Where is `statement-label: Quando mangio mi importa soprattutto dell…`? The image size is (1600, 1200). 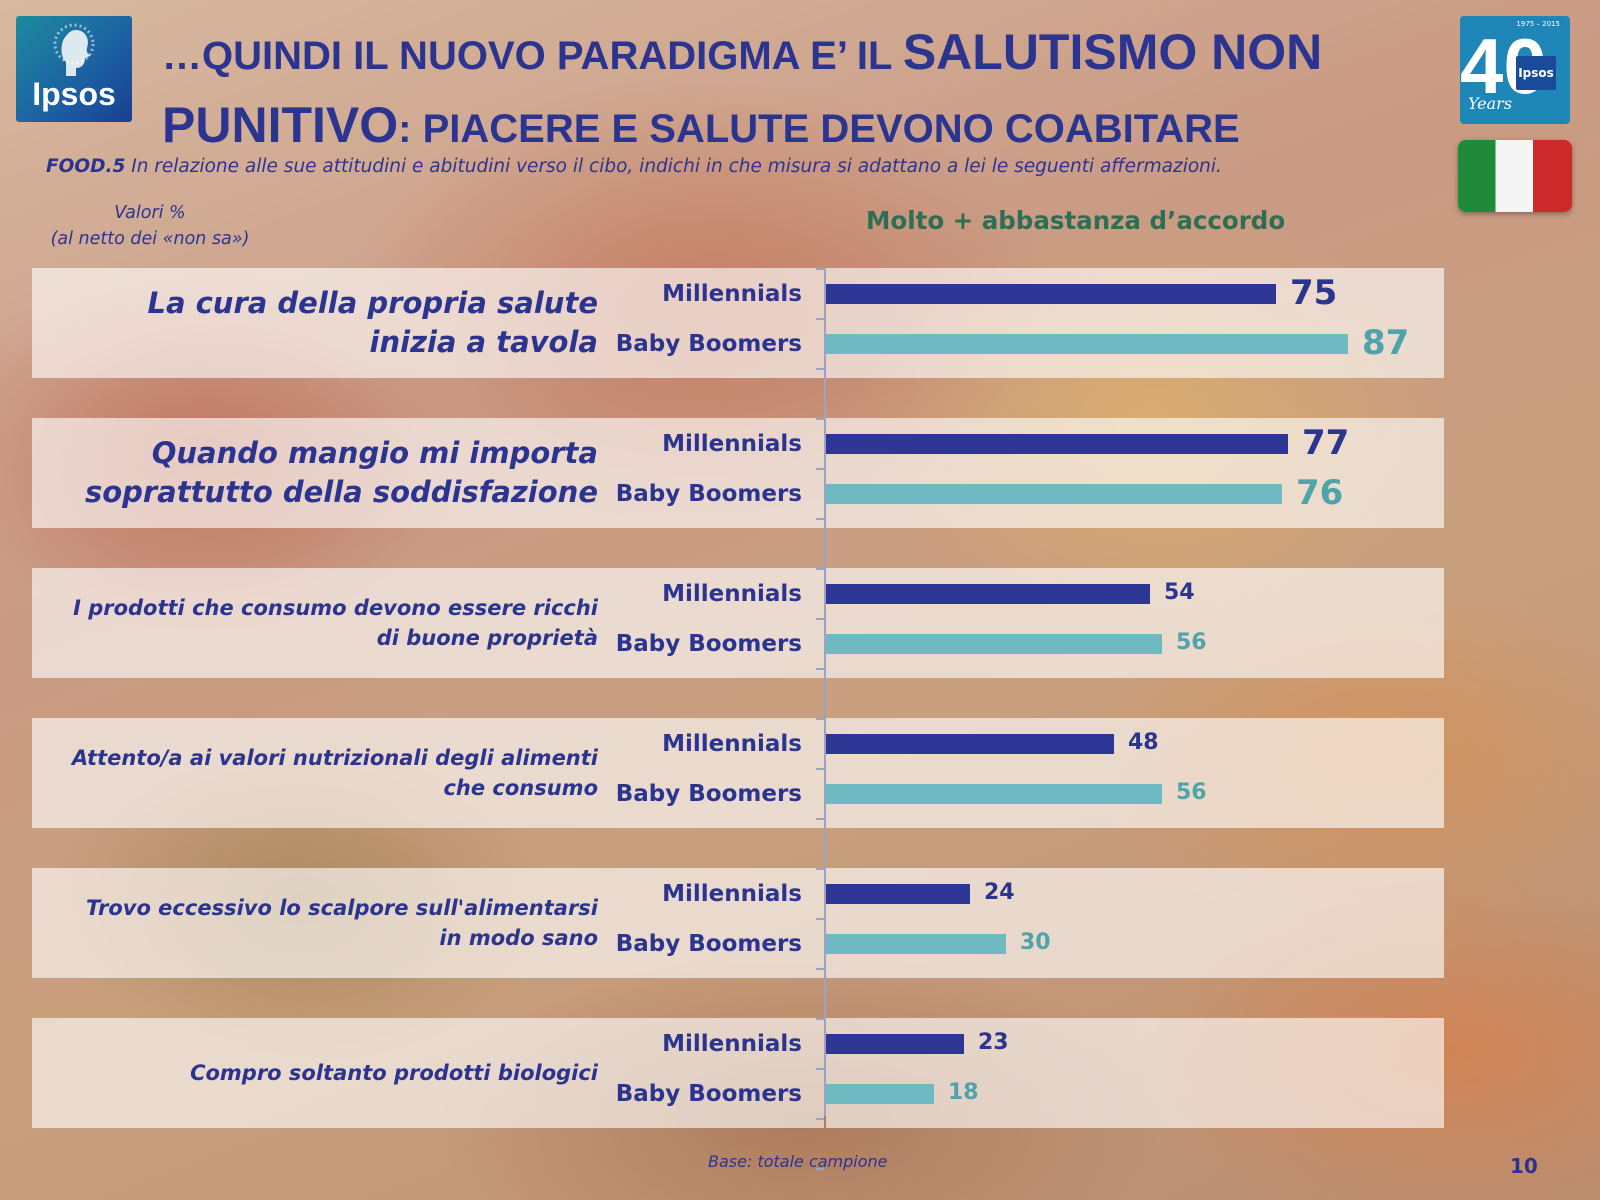 statement-label: Quando mangio mi importa soprattutto dell… is located at coordinates (329, 473).